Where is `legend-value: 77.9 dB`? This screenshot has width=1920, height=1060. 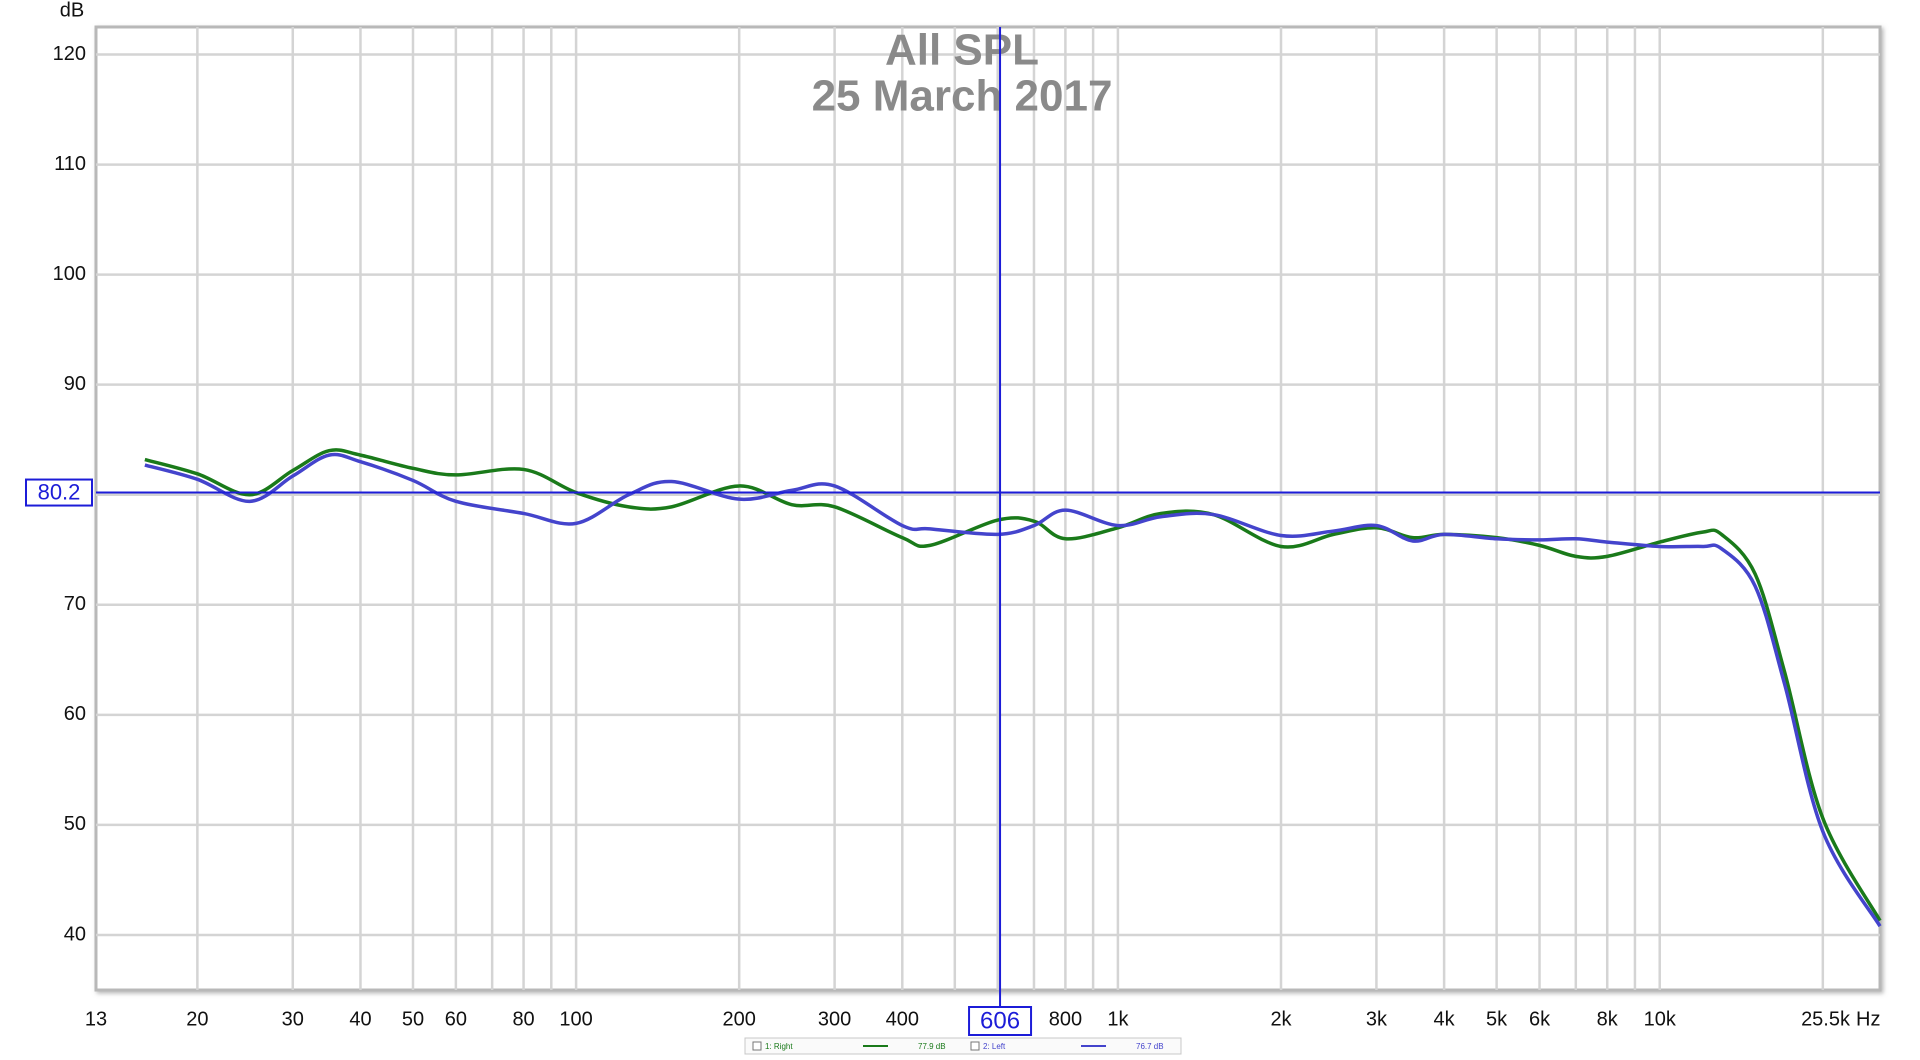
legend-value: 77.9 dB is located at coordinates (932, 1046).